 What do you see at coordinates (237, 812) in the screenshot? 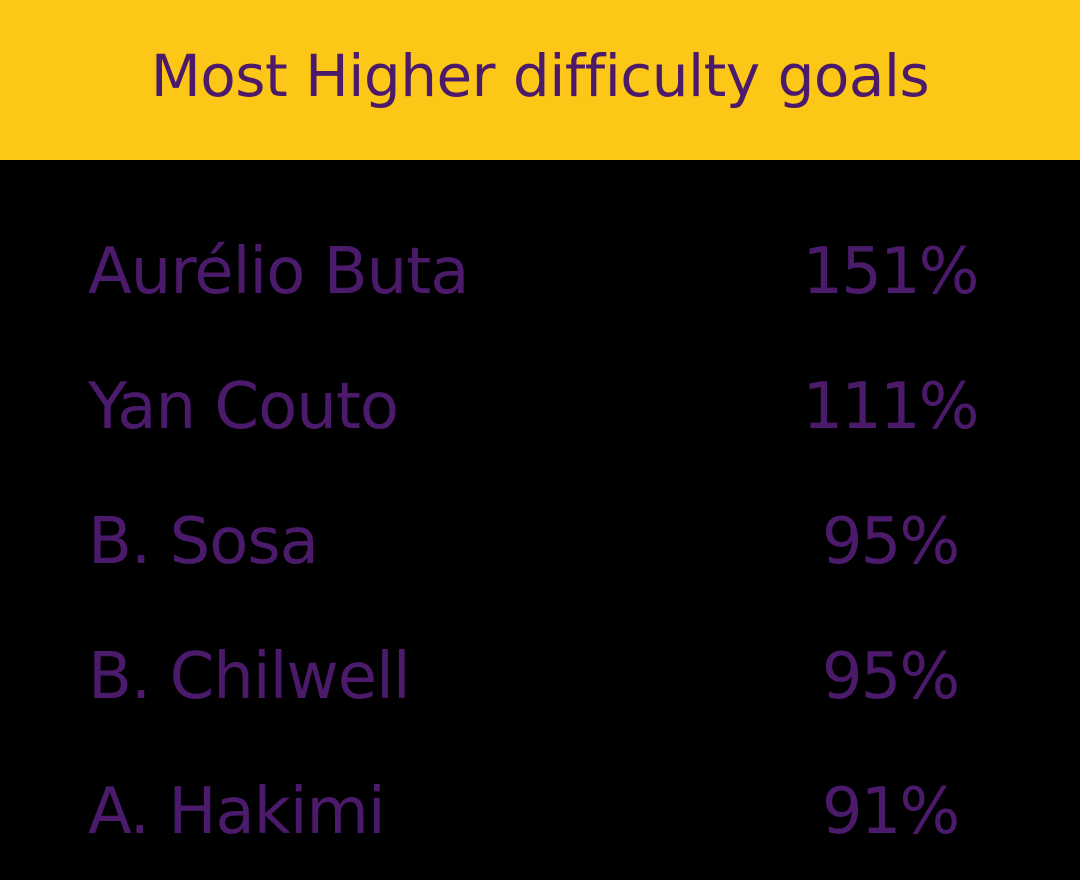
I see `player-name: A. Hakimi` at bounding box center [237, 812].